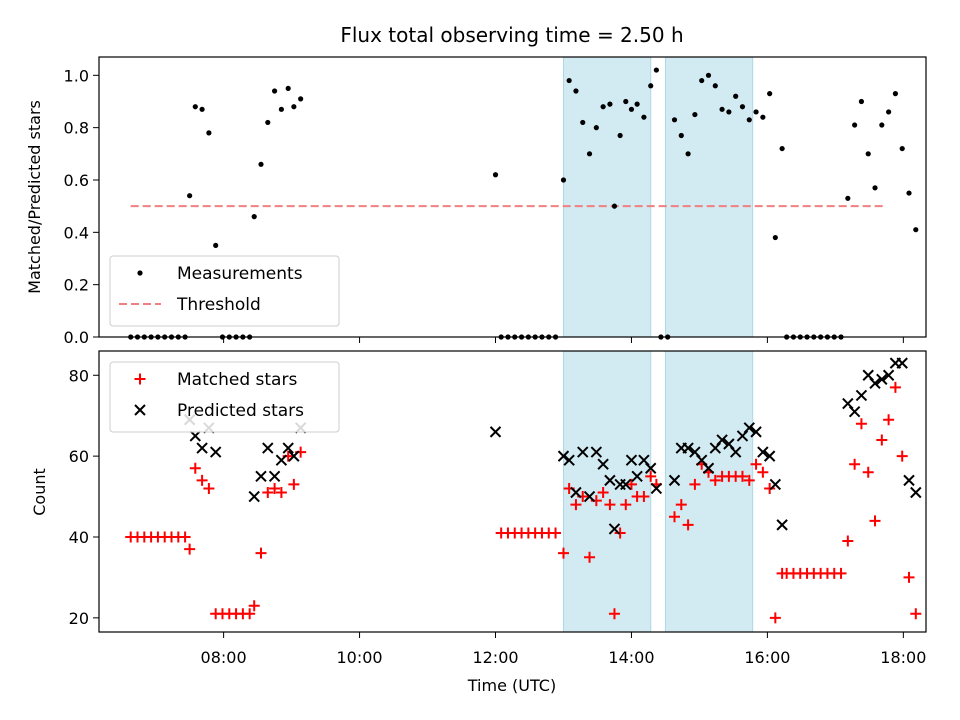  I want to click on y-tick-label: 0.4, so click(76, 232).